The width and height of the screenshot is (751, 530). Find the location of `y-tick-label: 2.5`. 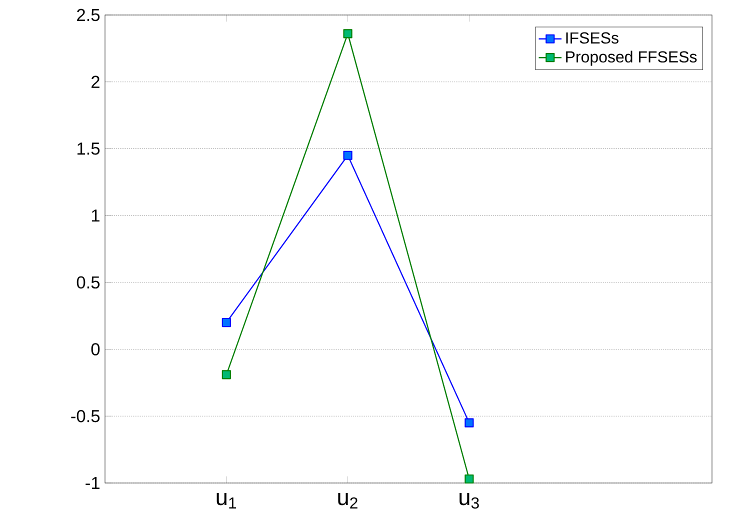

y-tick-label: 2.5 is located at coordinates (88, 15).